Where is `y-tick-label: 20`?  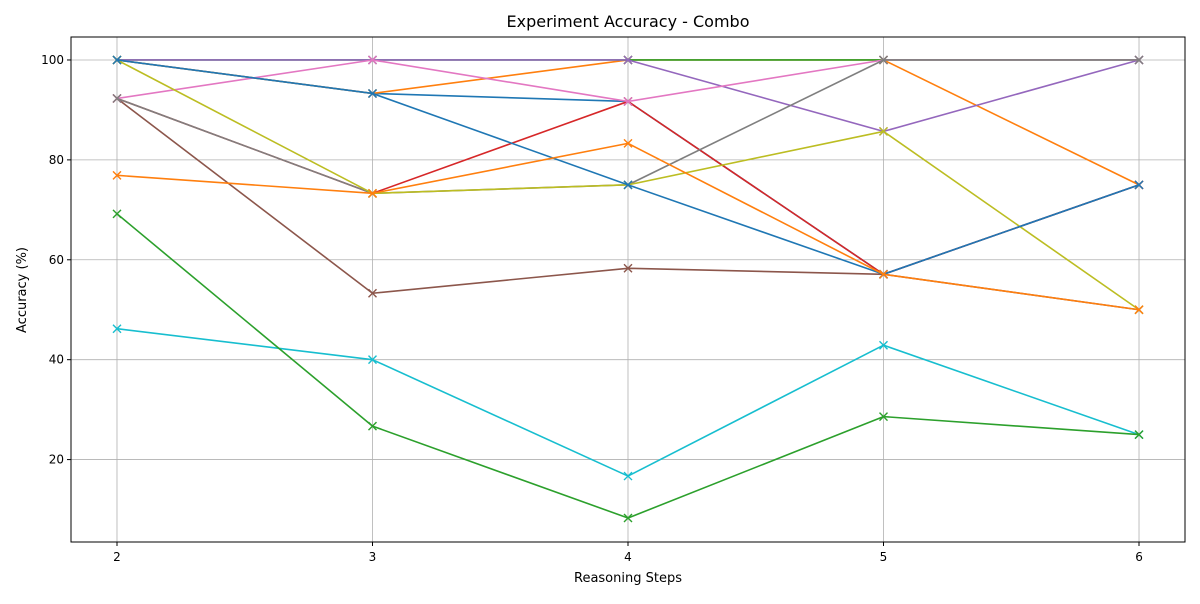
y-tick-label: 20 is located at coordinates (56, 460).